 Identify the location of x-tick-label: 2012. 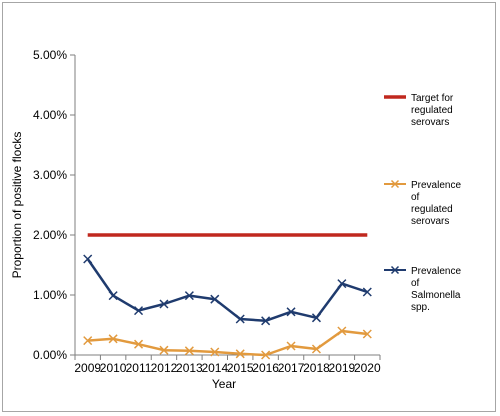
(164, 368).